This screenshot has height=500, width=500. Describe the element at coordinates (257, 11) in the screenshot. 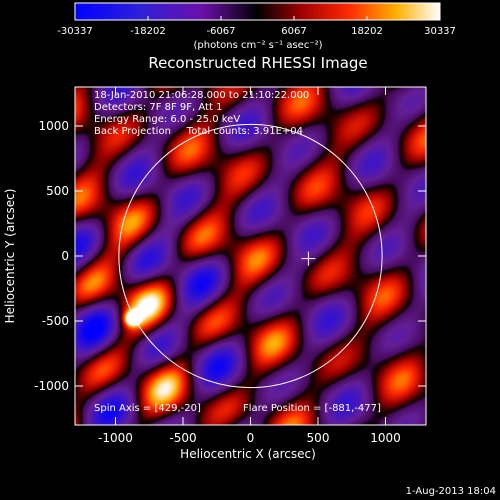

I see `colorbar` at that location.